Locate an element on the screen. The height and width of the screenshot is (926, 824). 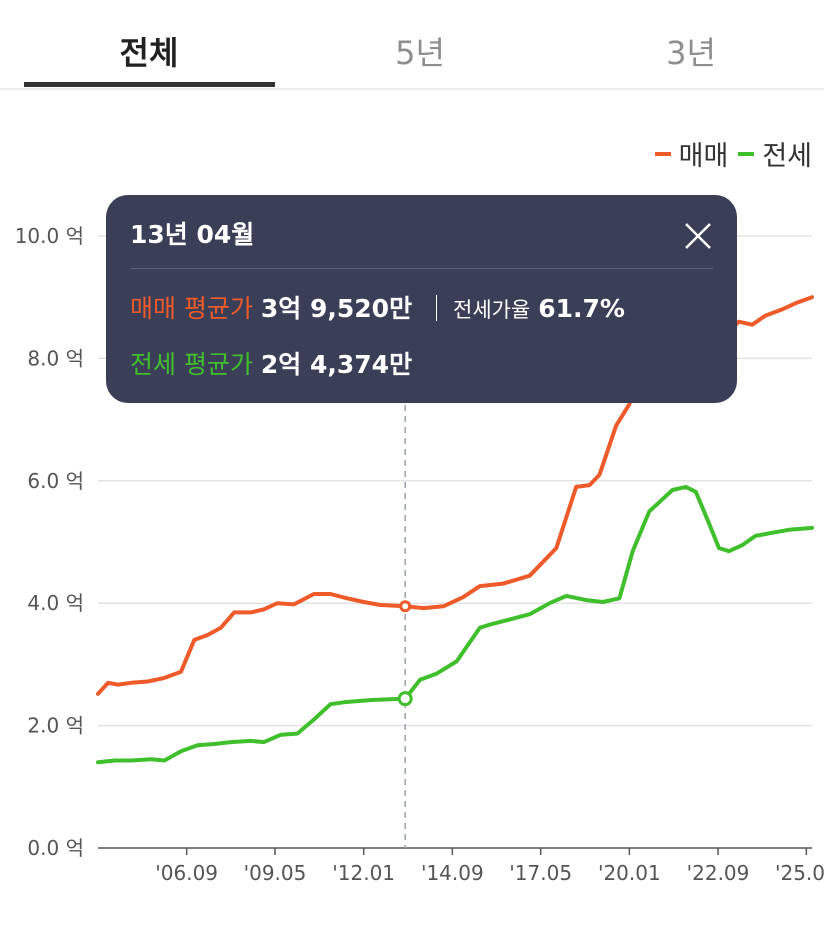
y-tick-label: 2.0 억 is located at coordinates (55, 726).